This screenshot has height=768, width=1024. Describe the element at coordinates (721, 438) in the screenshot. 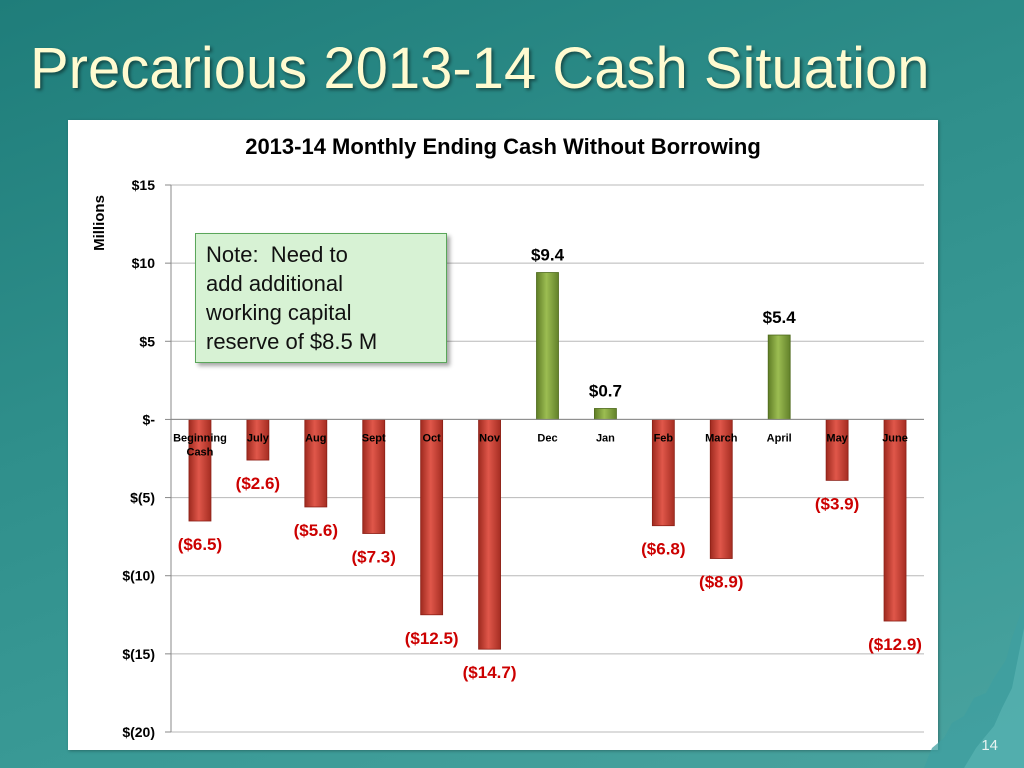

I see `category-label: March` at that location.